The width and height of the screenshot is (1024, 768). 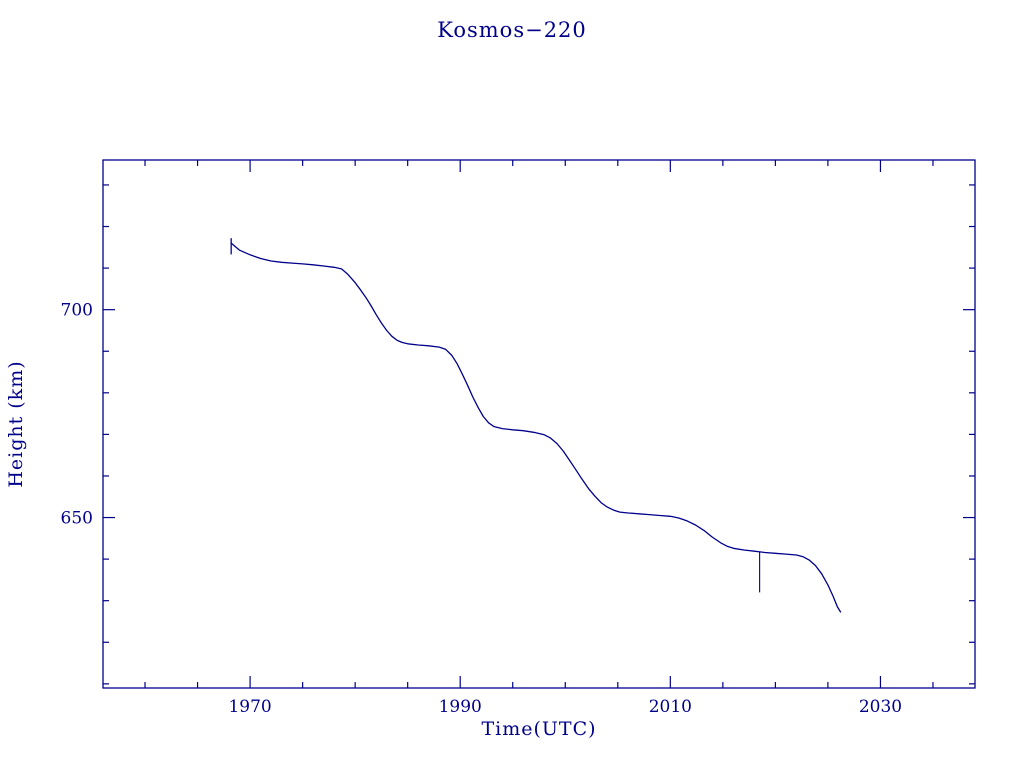 What do you see at coordinates (249, 707) in the screenshot?
I see `x-tick-label: 1970` at bounding box center [249, 707].